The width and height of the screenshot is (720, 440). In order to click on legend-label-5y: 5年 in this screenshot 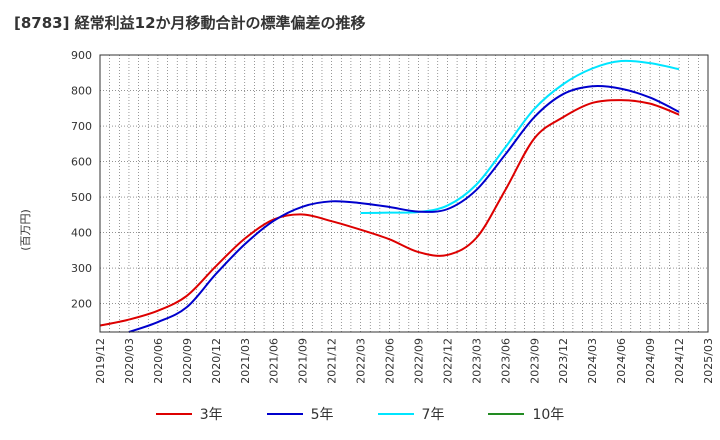, I will do `click(322, 415)`.